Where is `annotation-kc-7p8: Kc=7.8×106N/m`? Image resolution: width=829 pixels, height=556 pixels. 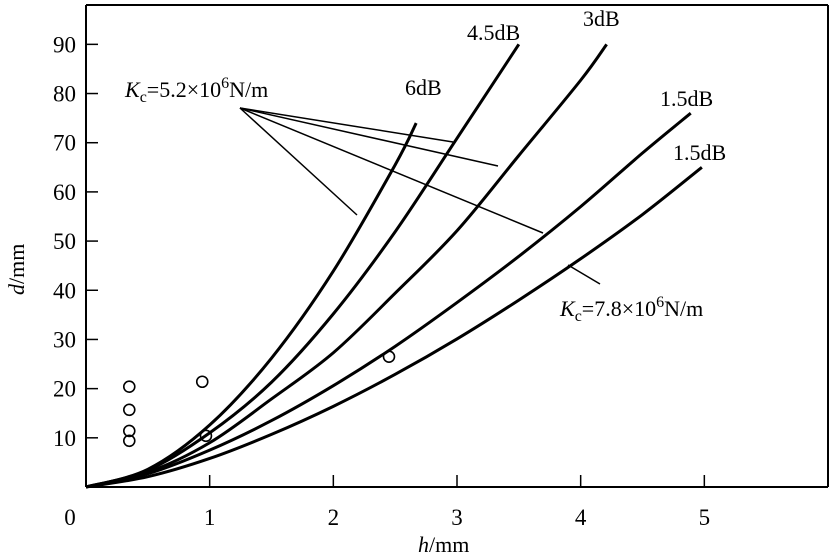 annotation-kc-7p8: Kc=7.8×106N/m is located at coordinates (631, 309).